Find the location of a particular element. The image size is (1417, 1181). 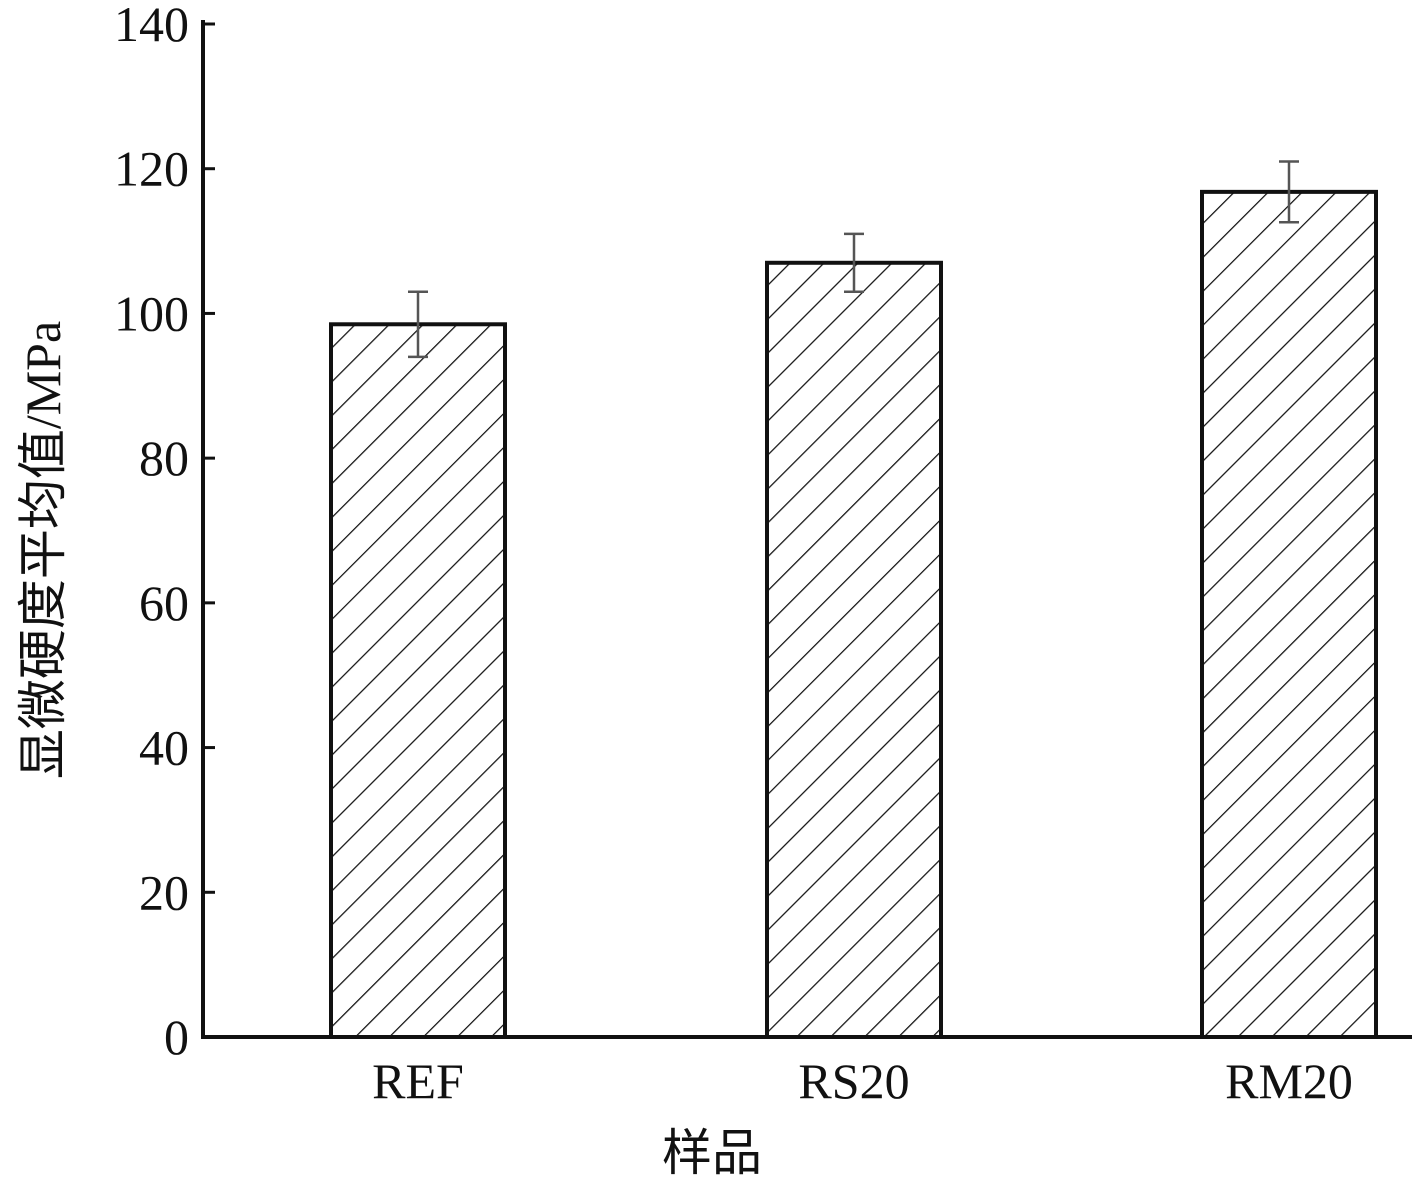

y-tick-label: 20 is located at coordinates (164, 892).